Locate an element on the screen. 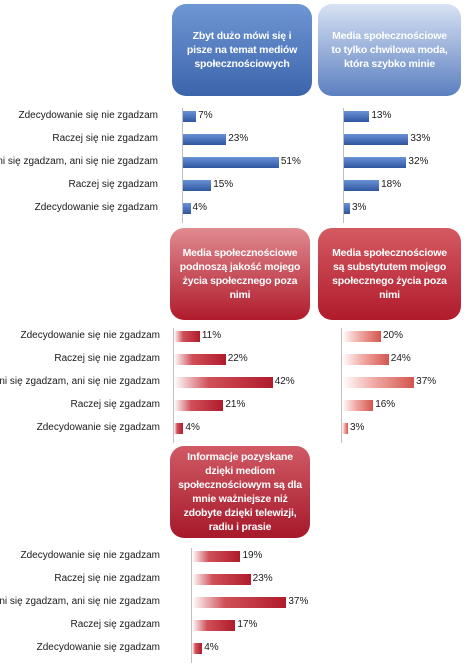 Image resolution: width=467 pixels, height=666 pixels. chart-1-axis-line is located at coordinates (182, 165).